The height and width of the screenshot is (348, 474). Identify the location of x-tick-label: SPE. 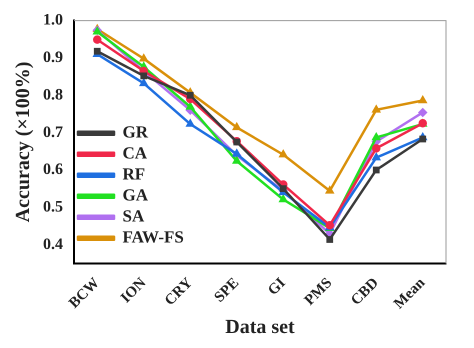
(227, 290).